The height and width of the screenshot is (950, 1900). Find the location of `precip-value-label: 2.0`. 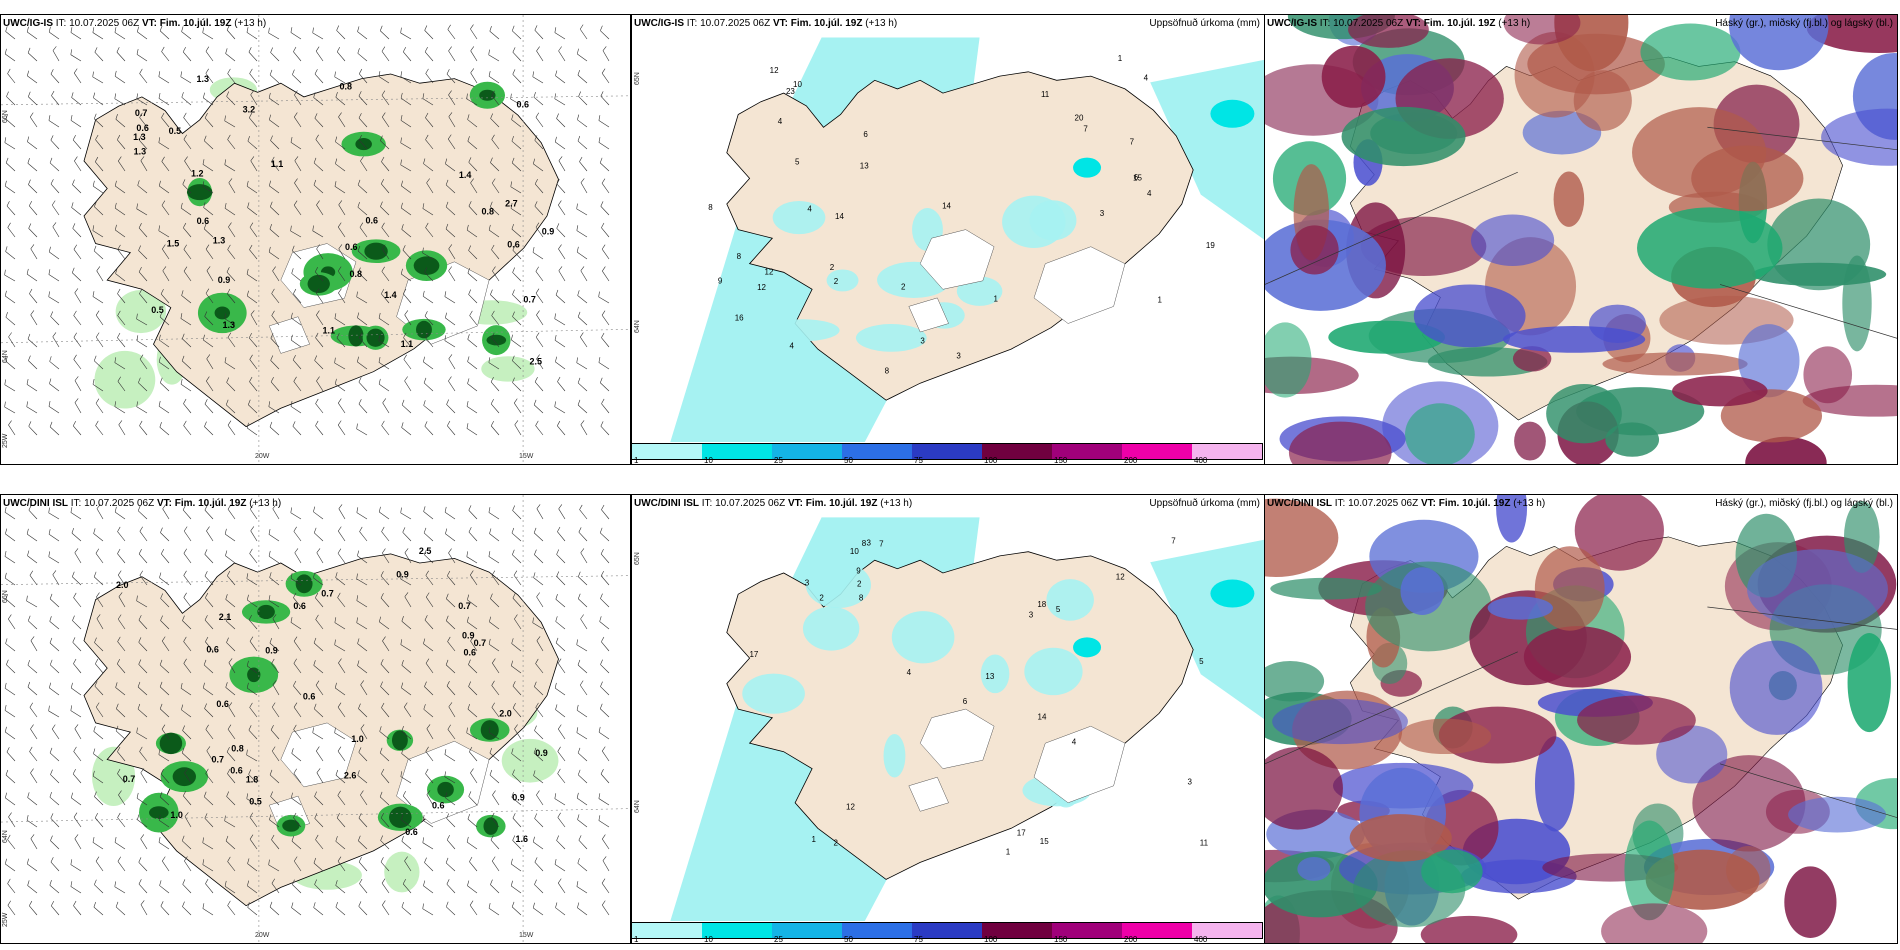

precip-value-label: 2.0 is located at coordinates (122, 585).